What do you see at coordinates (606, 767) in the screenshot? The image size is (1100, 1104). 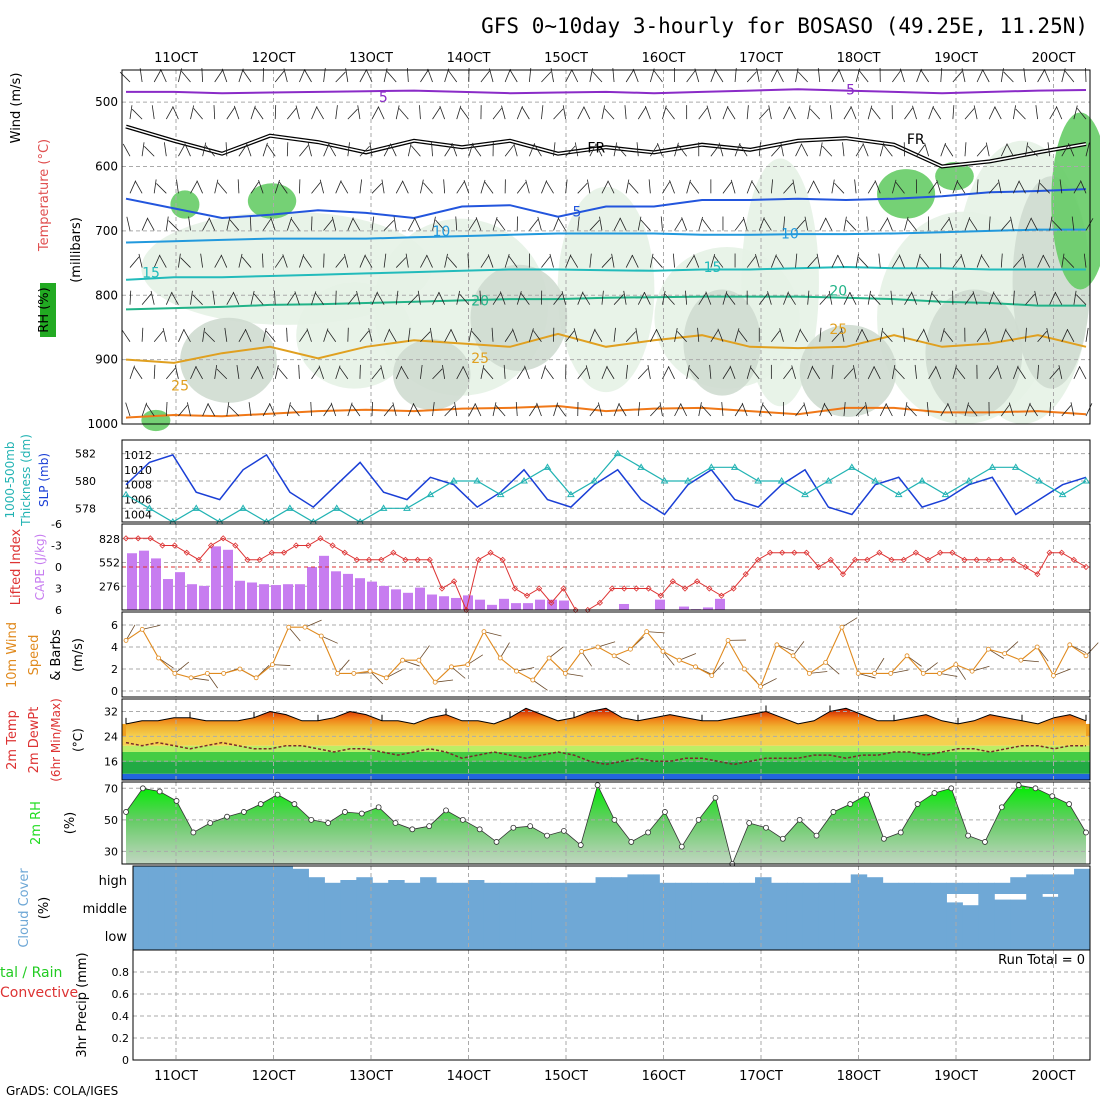 I see `temp-band` at bounding box center [606, 767].